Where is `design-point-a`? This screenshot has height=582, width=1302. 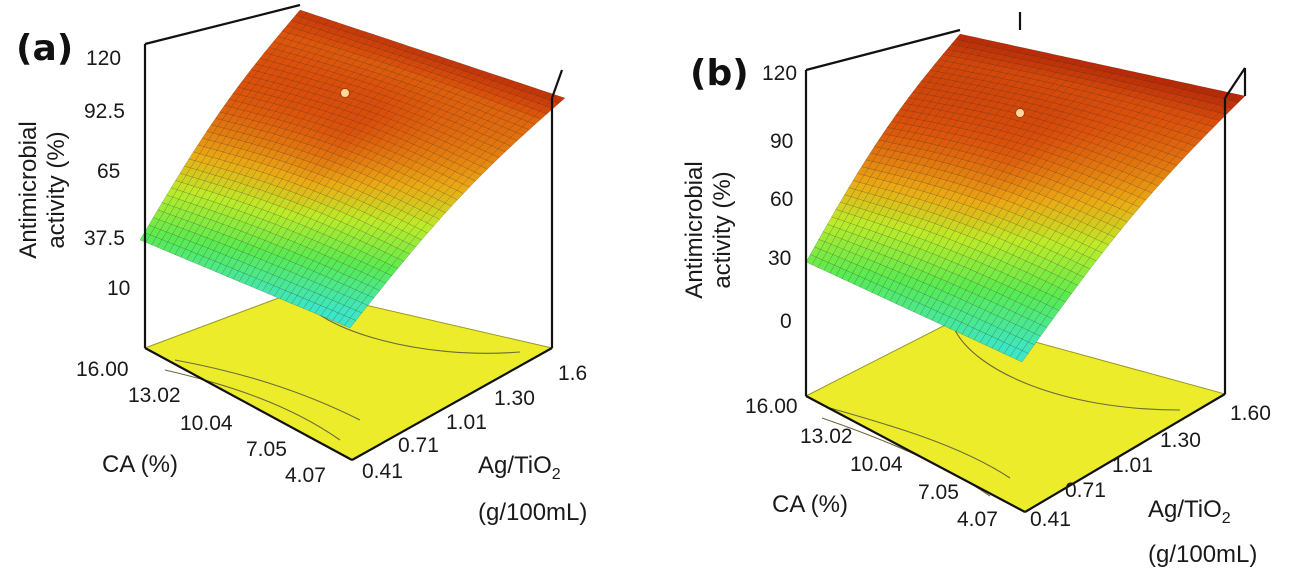 design-point-a is located at coordinates (345, 93).